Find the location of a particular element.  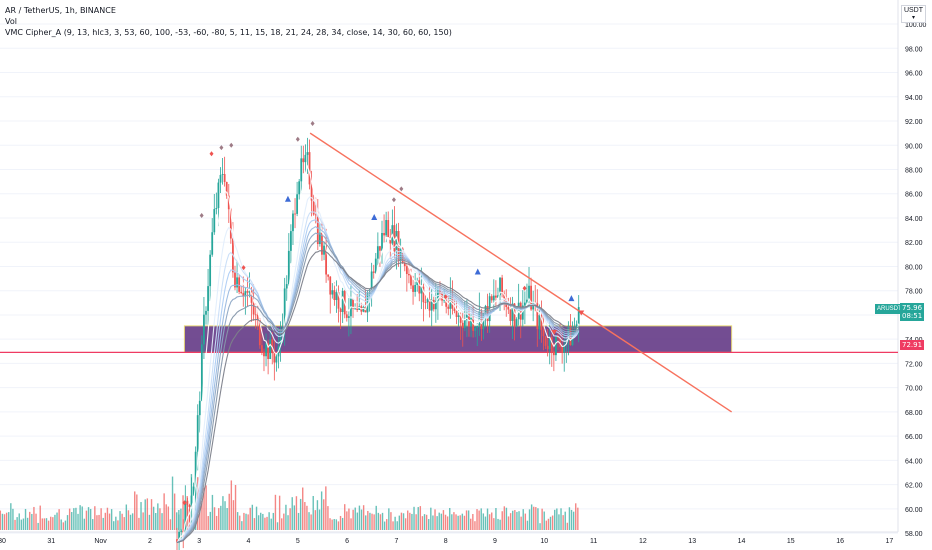

currency-label: USDT is located at coordinates (913, 10).